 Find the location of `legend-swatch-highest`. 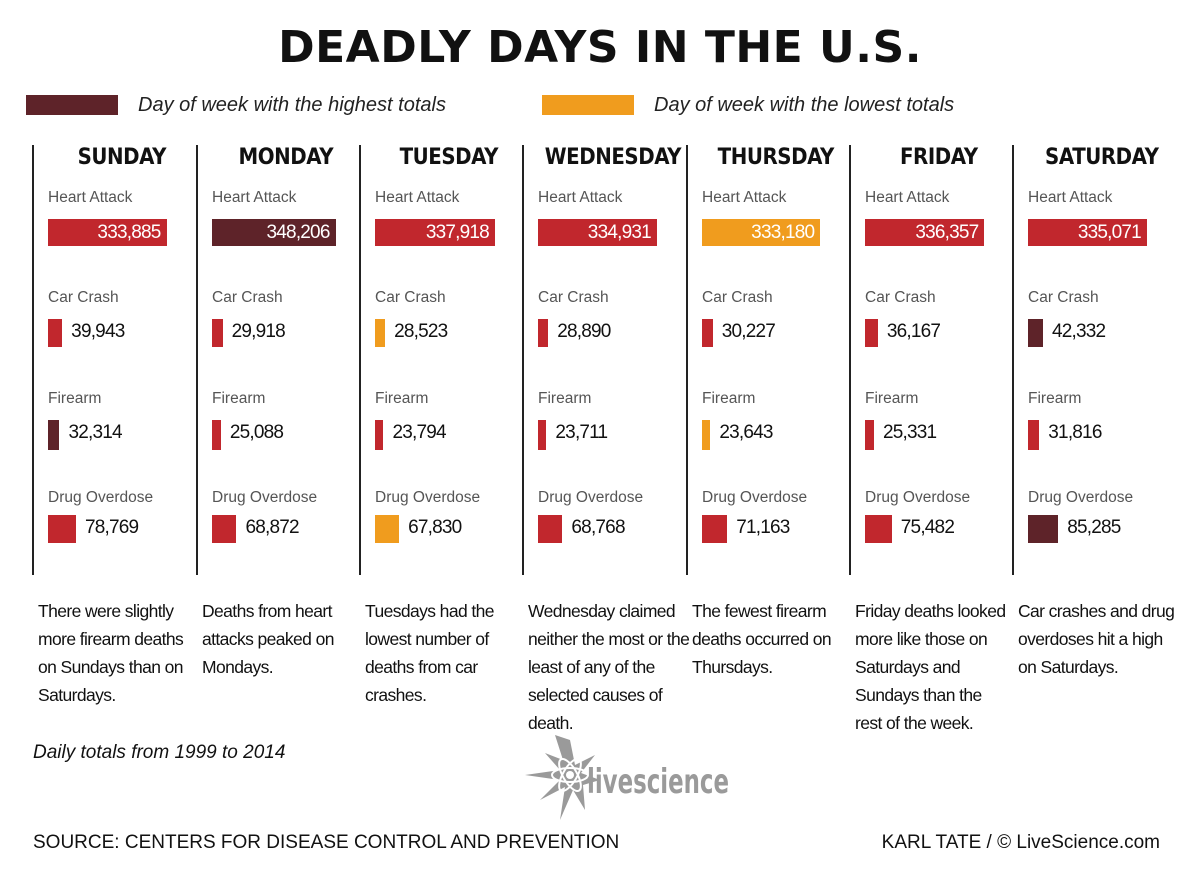

legend-swatch-highest is located at coordinates (72, 105).